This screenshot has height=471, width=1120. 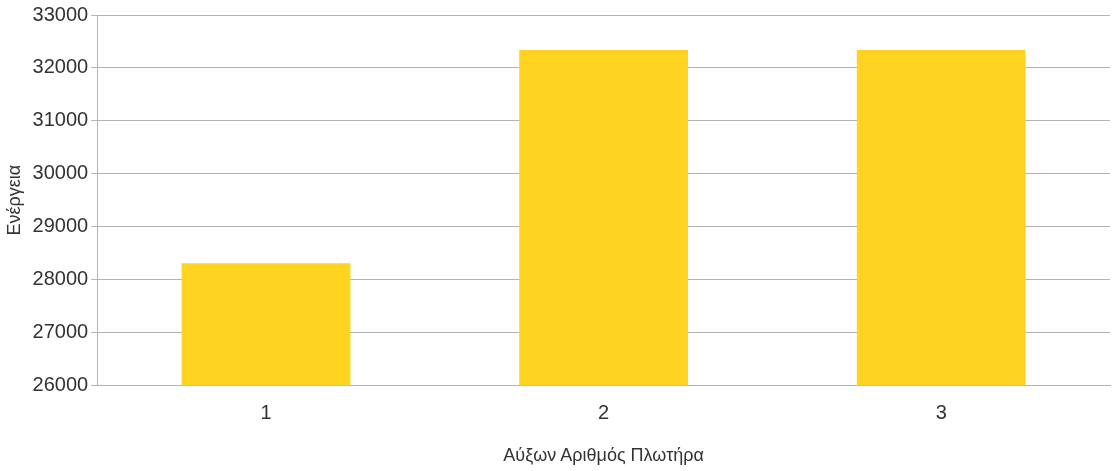 What do you see at coordinates (60, 119) in the screenshot?
I see `y-tick-label: 31000` at bounding box center [60, 119].